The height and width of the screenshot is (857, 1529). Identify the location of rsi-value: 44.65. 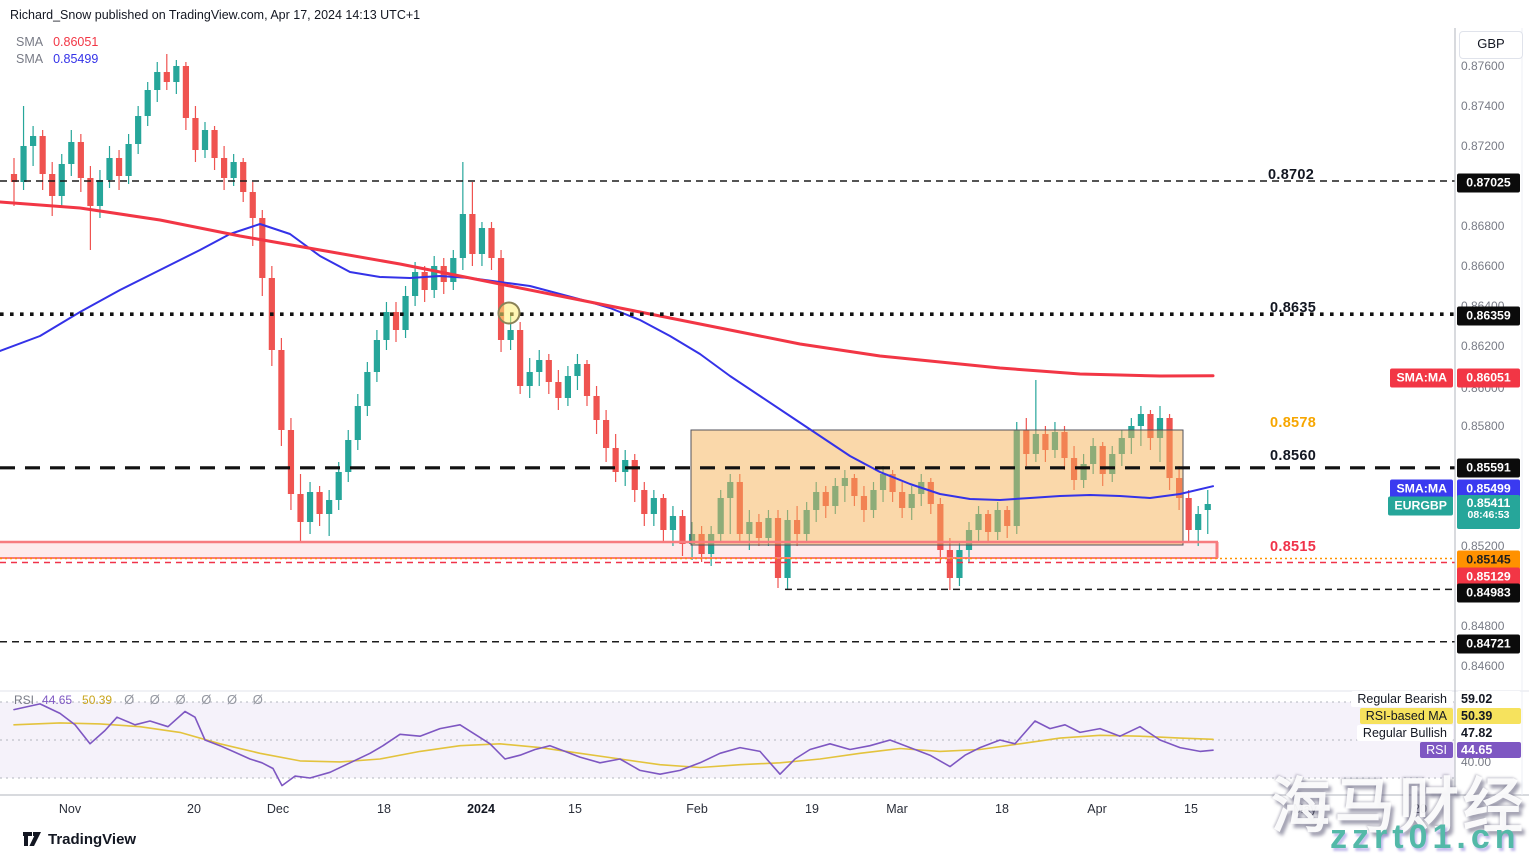
(57, 700).